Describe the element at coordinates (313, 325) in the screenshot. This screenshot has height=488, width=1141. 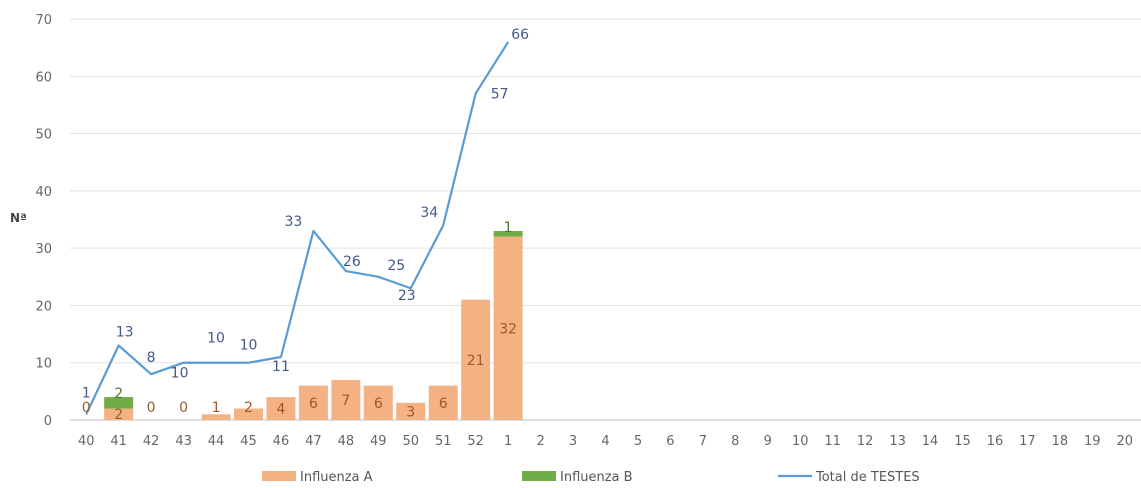
I see `bars` at that location.